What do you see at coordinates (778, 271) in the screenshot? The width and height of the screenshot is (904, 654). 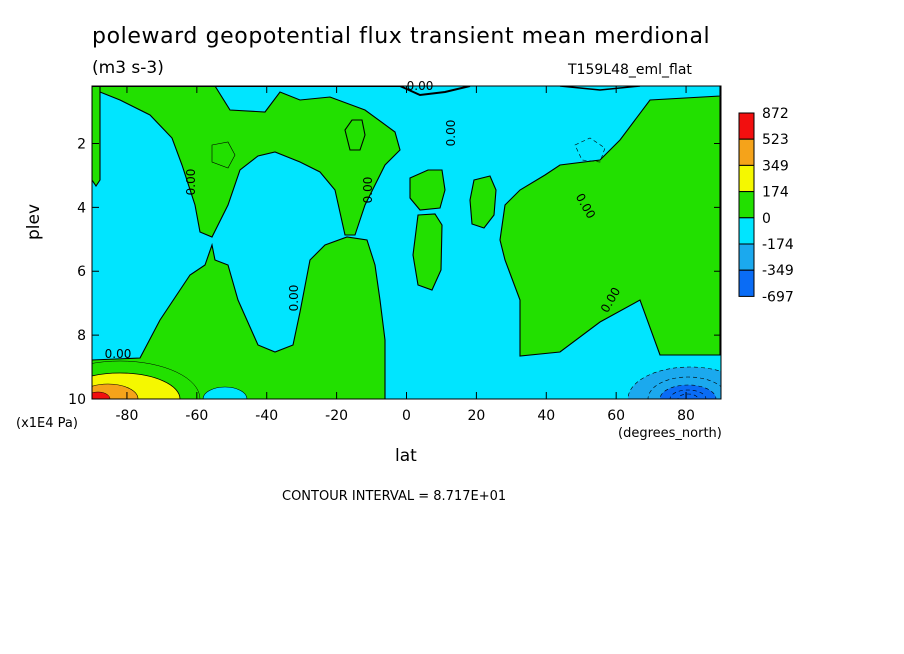 I see `colorbar-label: -349` at bounding box center [778, 271].